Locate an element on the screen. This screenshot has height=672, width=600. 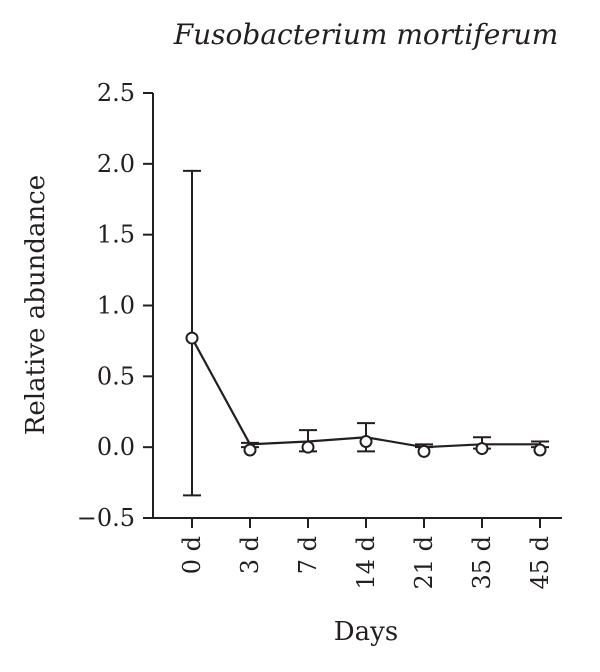
x-tick-label: 45 d is located at coordinates (540, 563).